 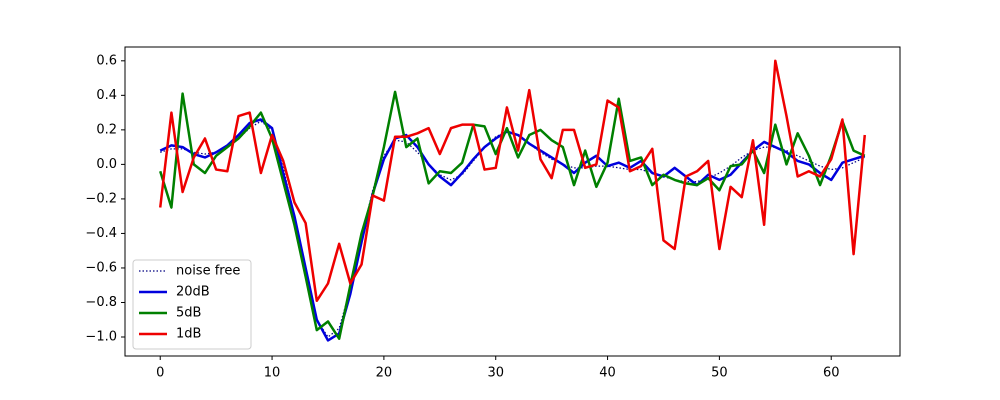 What do you see at coordinates (106, 60) in the screenshot?
I see `y-tick-label: 0.6` at bounding box center [106, 60].